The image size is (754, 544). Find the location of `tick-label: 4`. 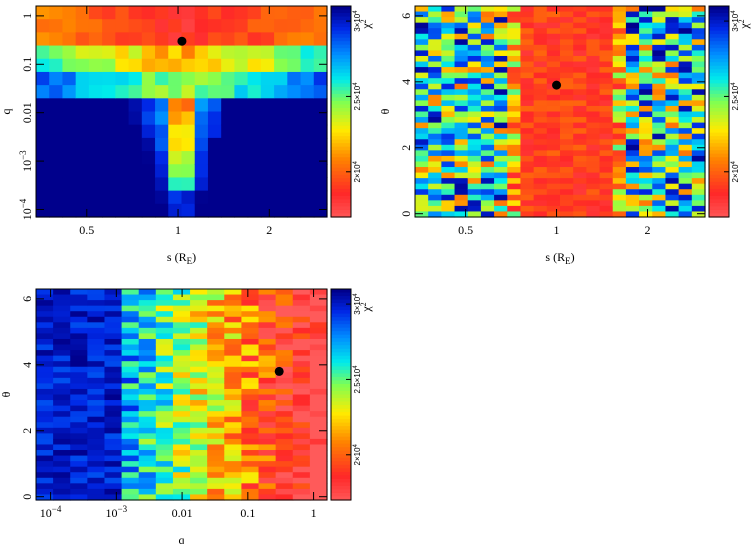

tick-label: 4 is located at coordinates (27, 365).